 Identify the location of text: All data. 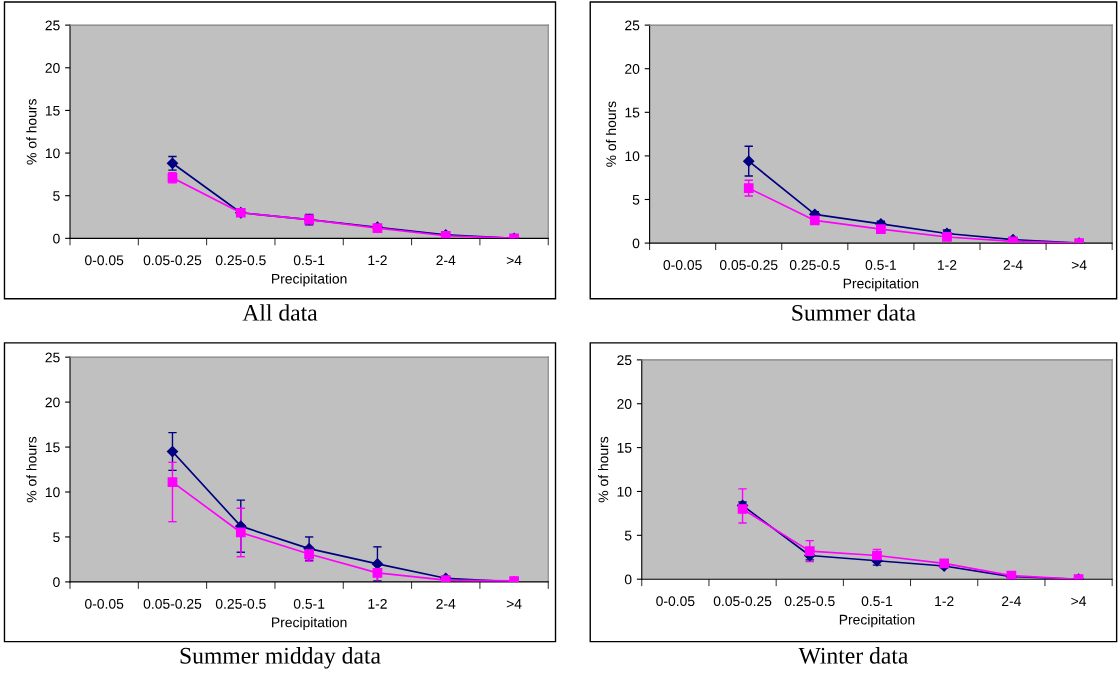
(280, 312).